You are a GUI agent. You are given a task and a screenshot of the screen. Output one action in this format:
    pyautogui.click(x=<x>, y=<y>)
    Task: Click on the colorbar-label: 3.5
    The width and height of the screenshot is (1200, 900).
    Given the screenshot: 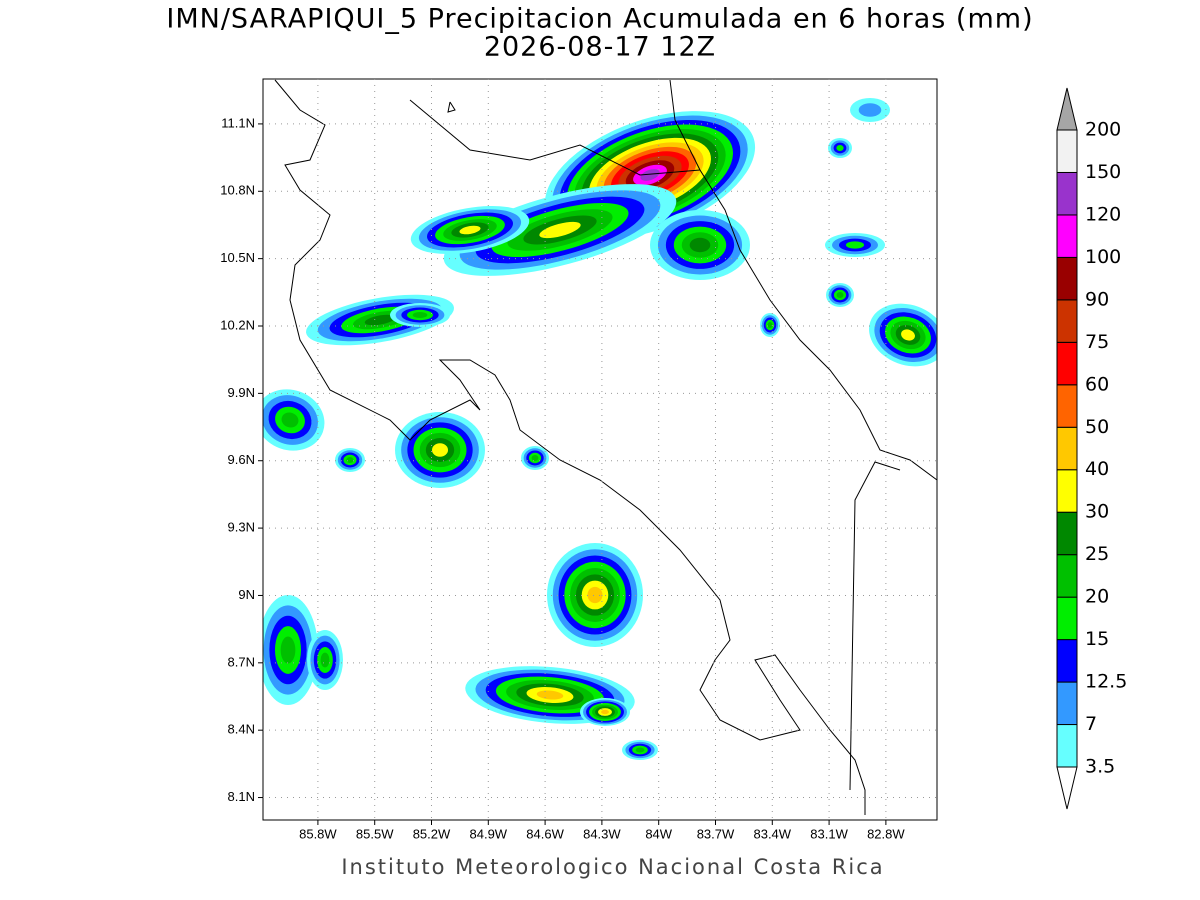 What is the action you would take?
    pyautogui.click(x=1100, y=767)
    